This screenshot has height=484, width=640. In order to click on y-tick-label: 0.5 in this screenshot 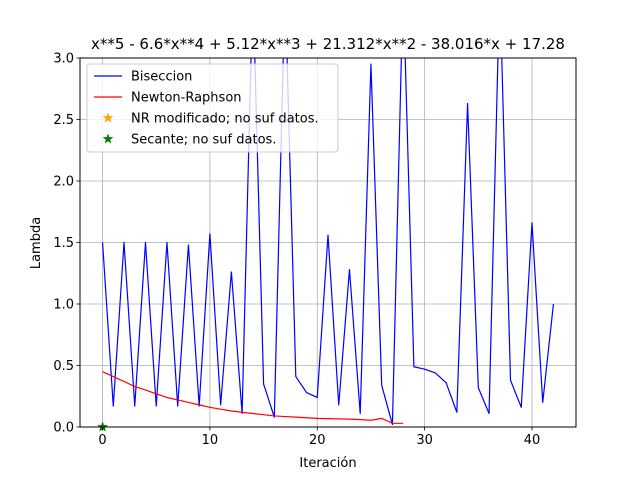, I will do `click(63, 366)`.